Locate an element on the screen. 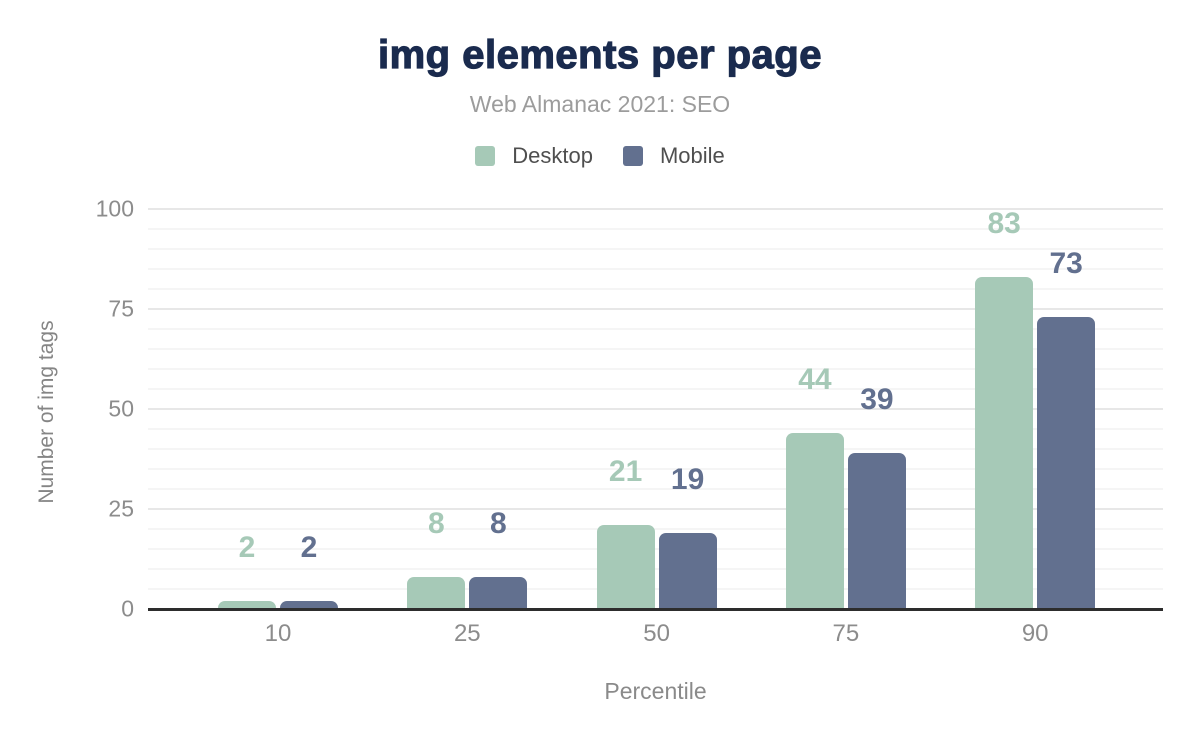  x-tick-label-10: 10 is located at coordinates (278, 633).